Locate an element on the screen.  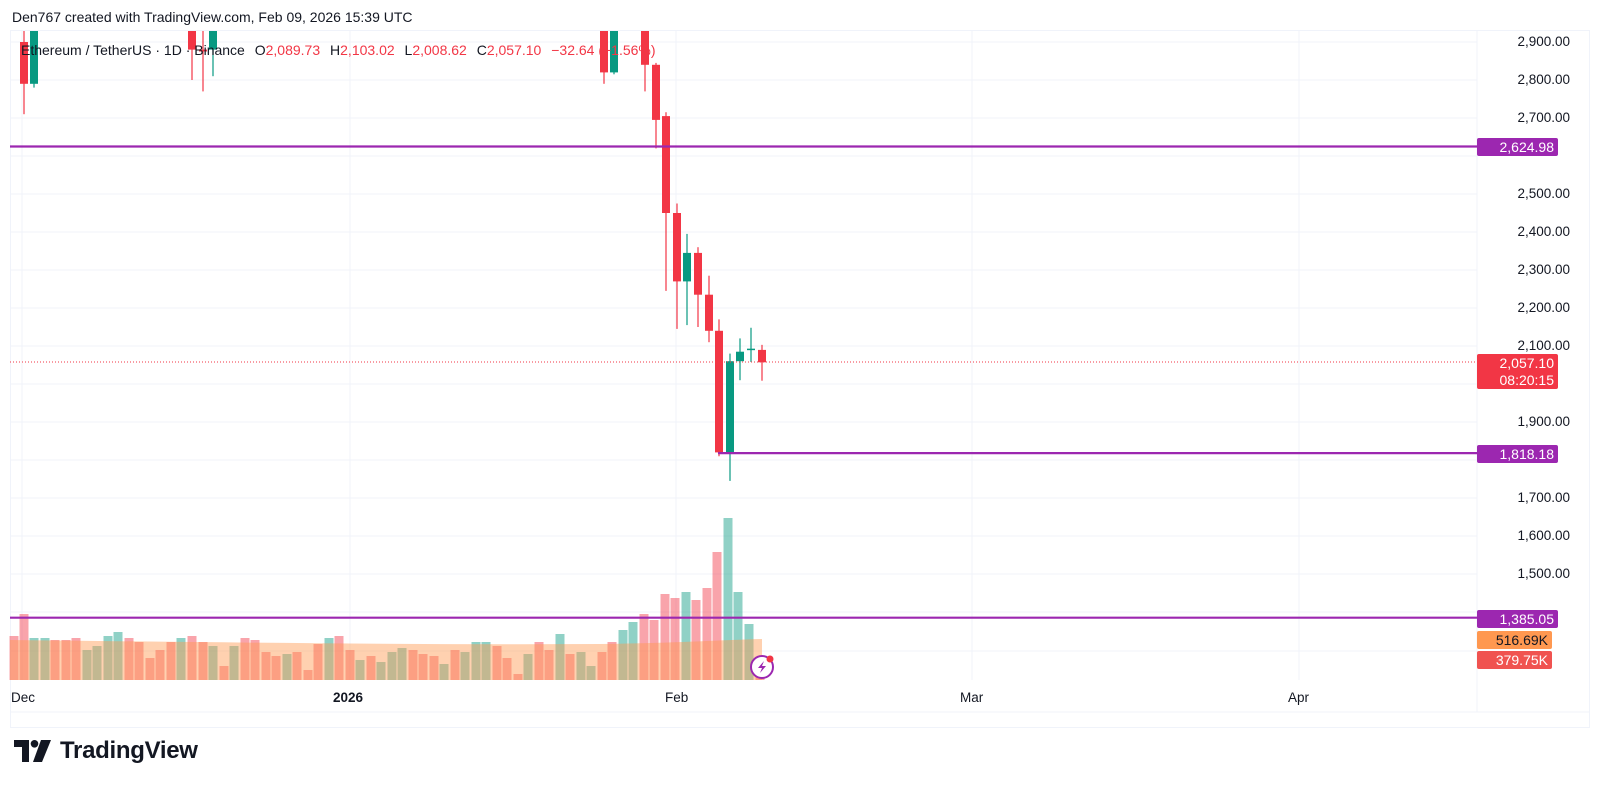
open-value: 2,089.73 is located at coordinates (293, 50).